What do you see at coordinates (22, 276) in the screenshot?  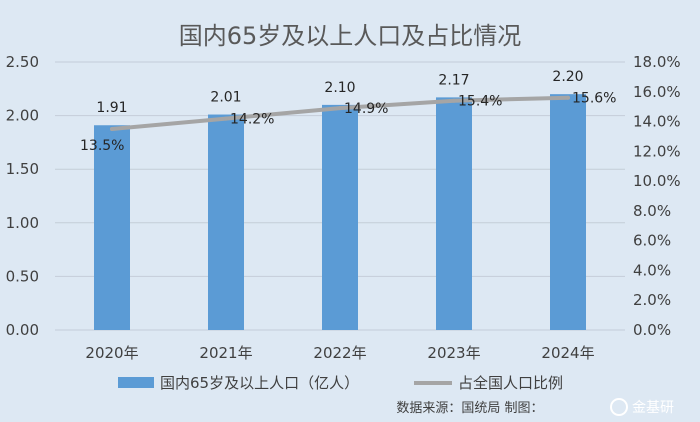 I see `y-left-tick-label: 0.50` at bounding box center [22, 276].